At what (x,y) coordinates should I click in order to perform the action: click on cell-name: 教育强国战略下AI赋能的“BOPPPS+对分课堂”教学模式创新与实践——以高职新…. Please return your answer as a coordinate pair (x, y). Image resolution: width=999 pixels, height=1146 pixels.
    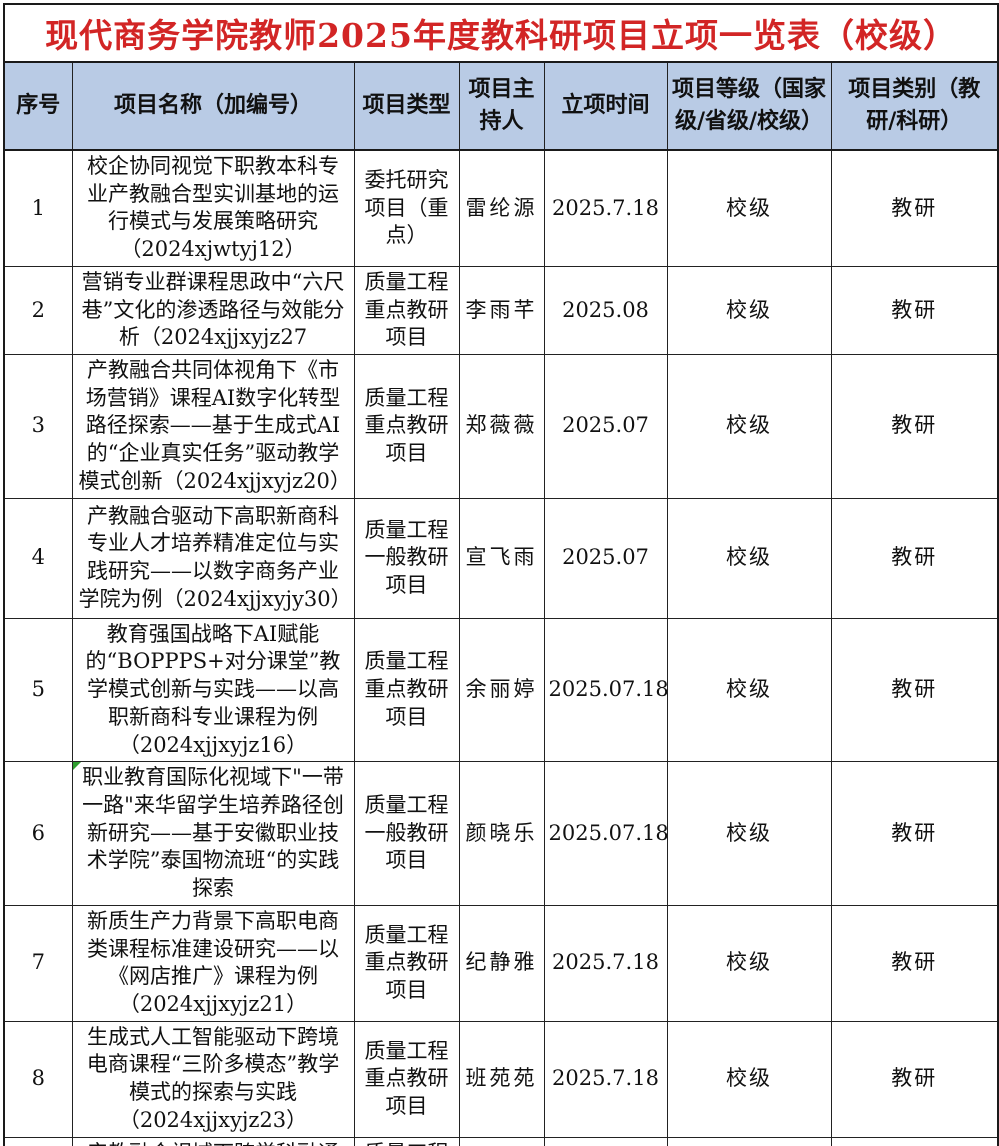
    Looking at the image, I should click on (213, 690).